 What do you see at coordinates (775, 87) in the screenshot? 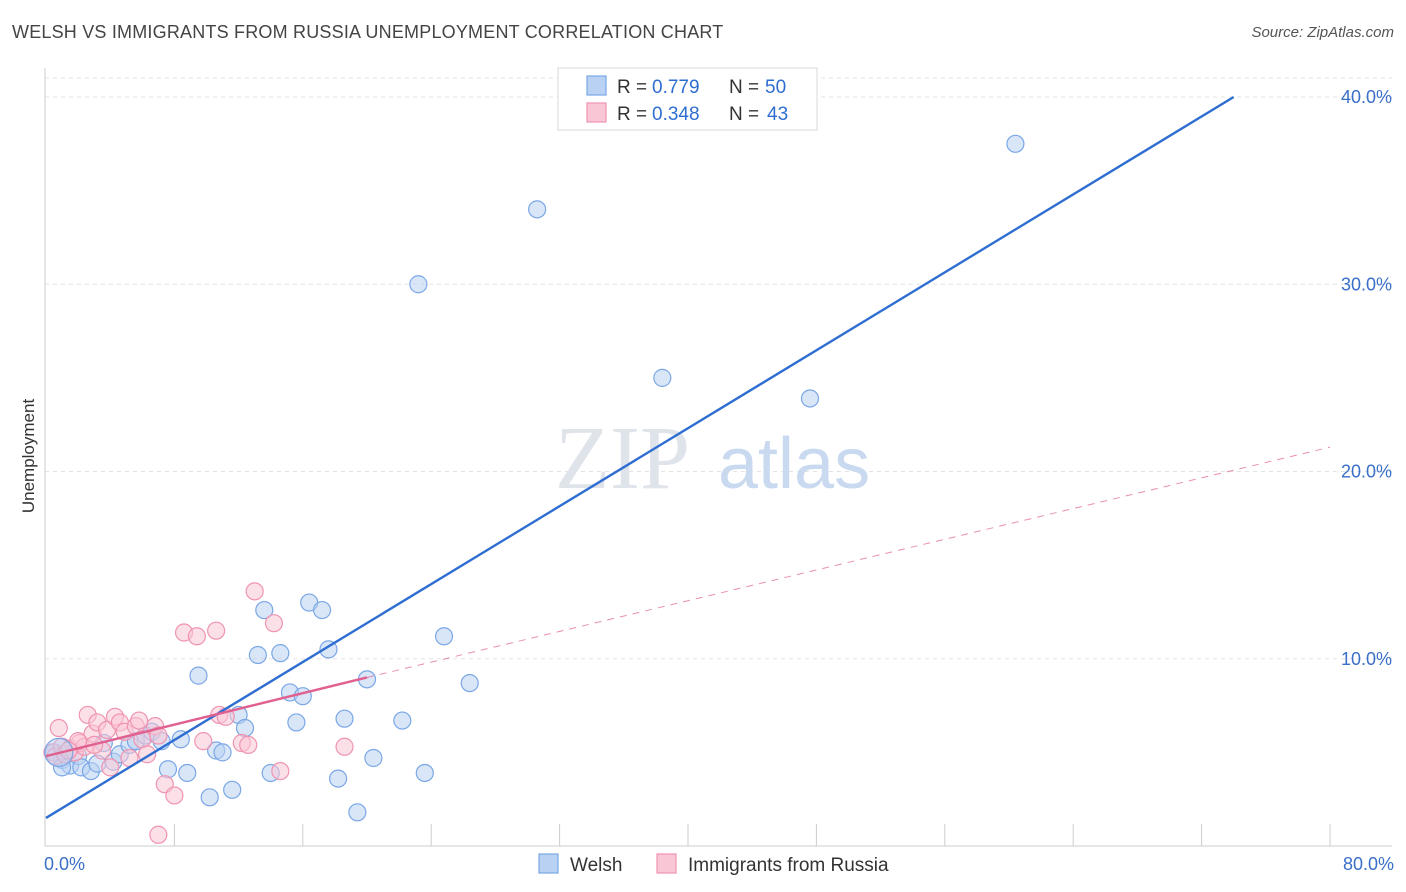
I see `legend-n-welsh: 50` at bounding box center [775, 87].